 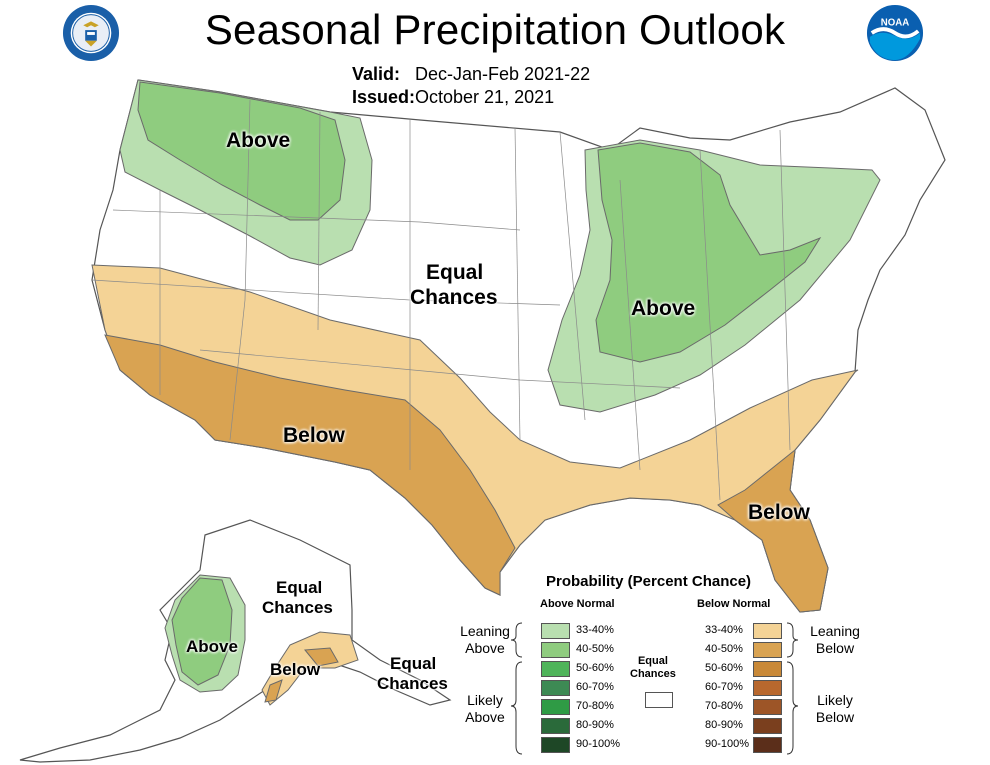 I want to click on legend-below-label: 33-40%, so click(x=724, y=630).